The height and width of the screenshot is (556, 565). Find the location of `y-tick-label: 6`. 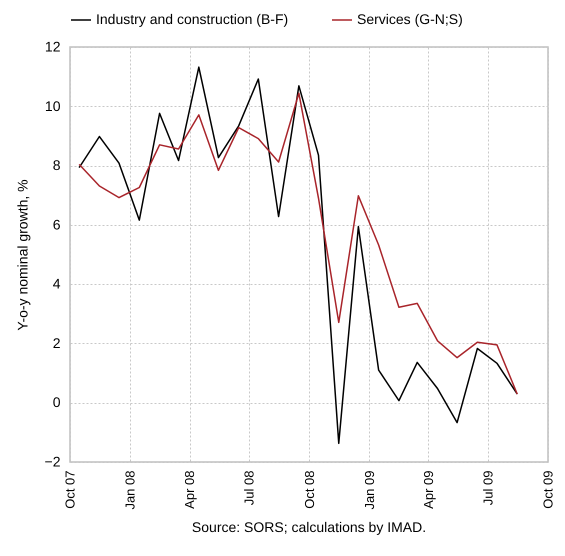

y-tick-label: 6 is located at coordinates (56, 224).